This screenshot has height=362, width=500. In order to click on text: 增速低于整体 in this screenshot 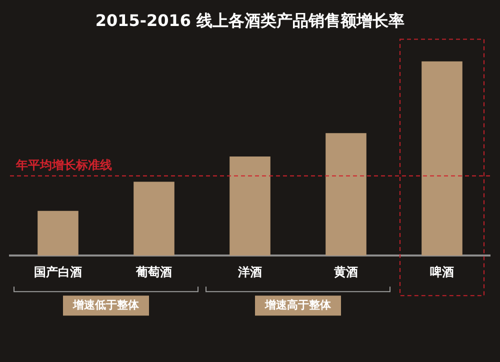, I will do `click(106, 305)`.